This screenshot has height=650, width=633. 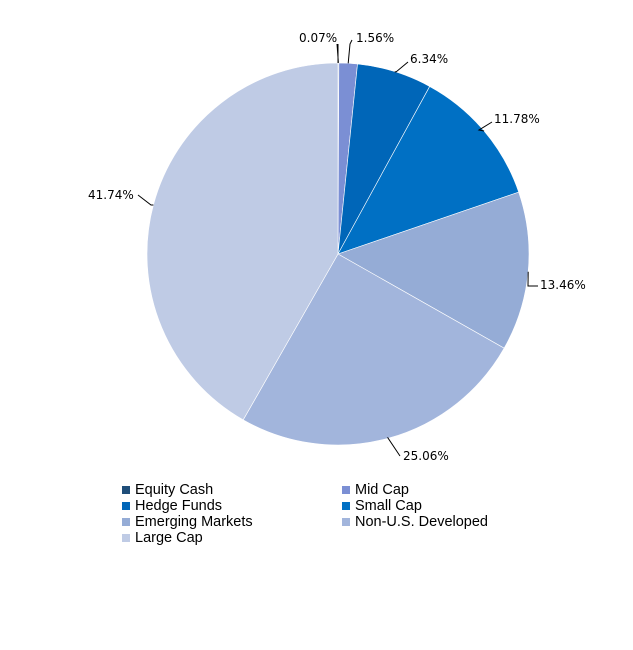 What do you see at coordinates (426, 456) in the screenshot?
I see `data-label: 25.06%` at bounding box center [426, 456].